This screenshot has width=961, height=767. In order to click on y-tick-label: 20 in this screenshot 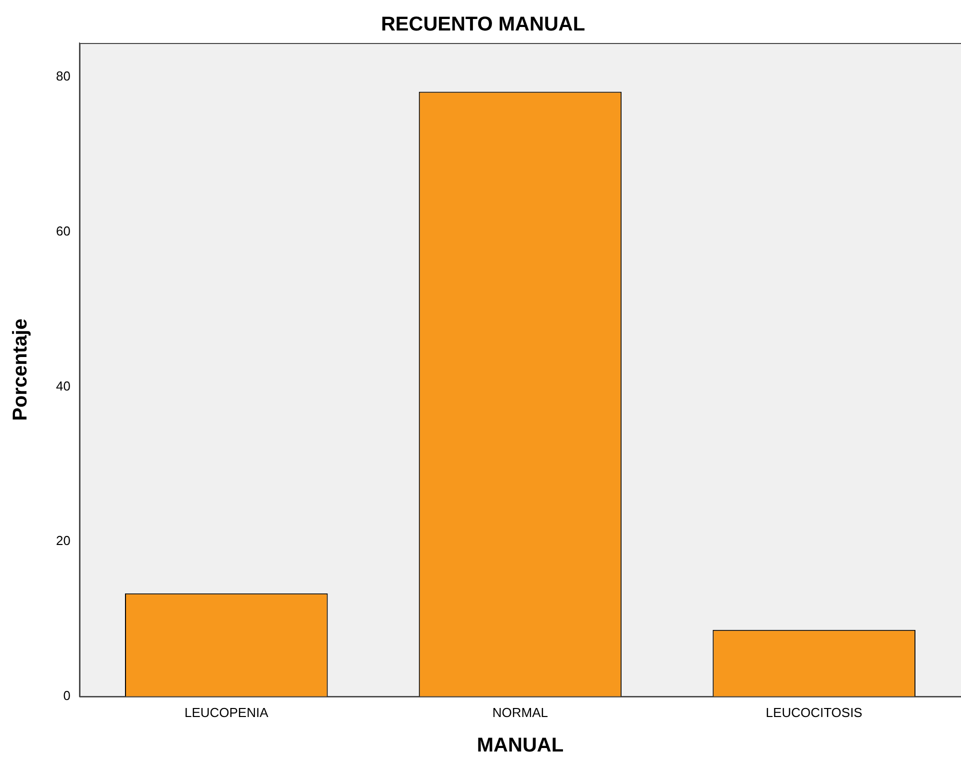, I will do `click(63, 540)`.